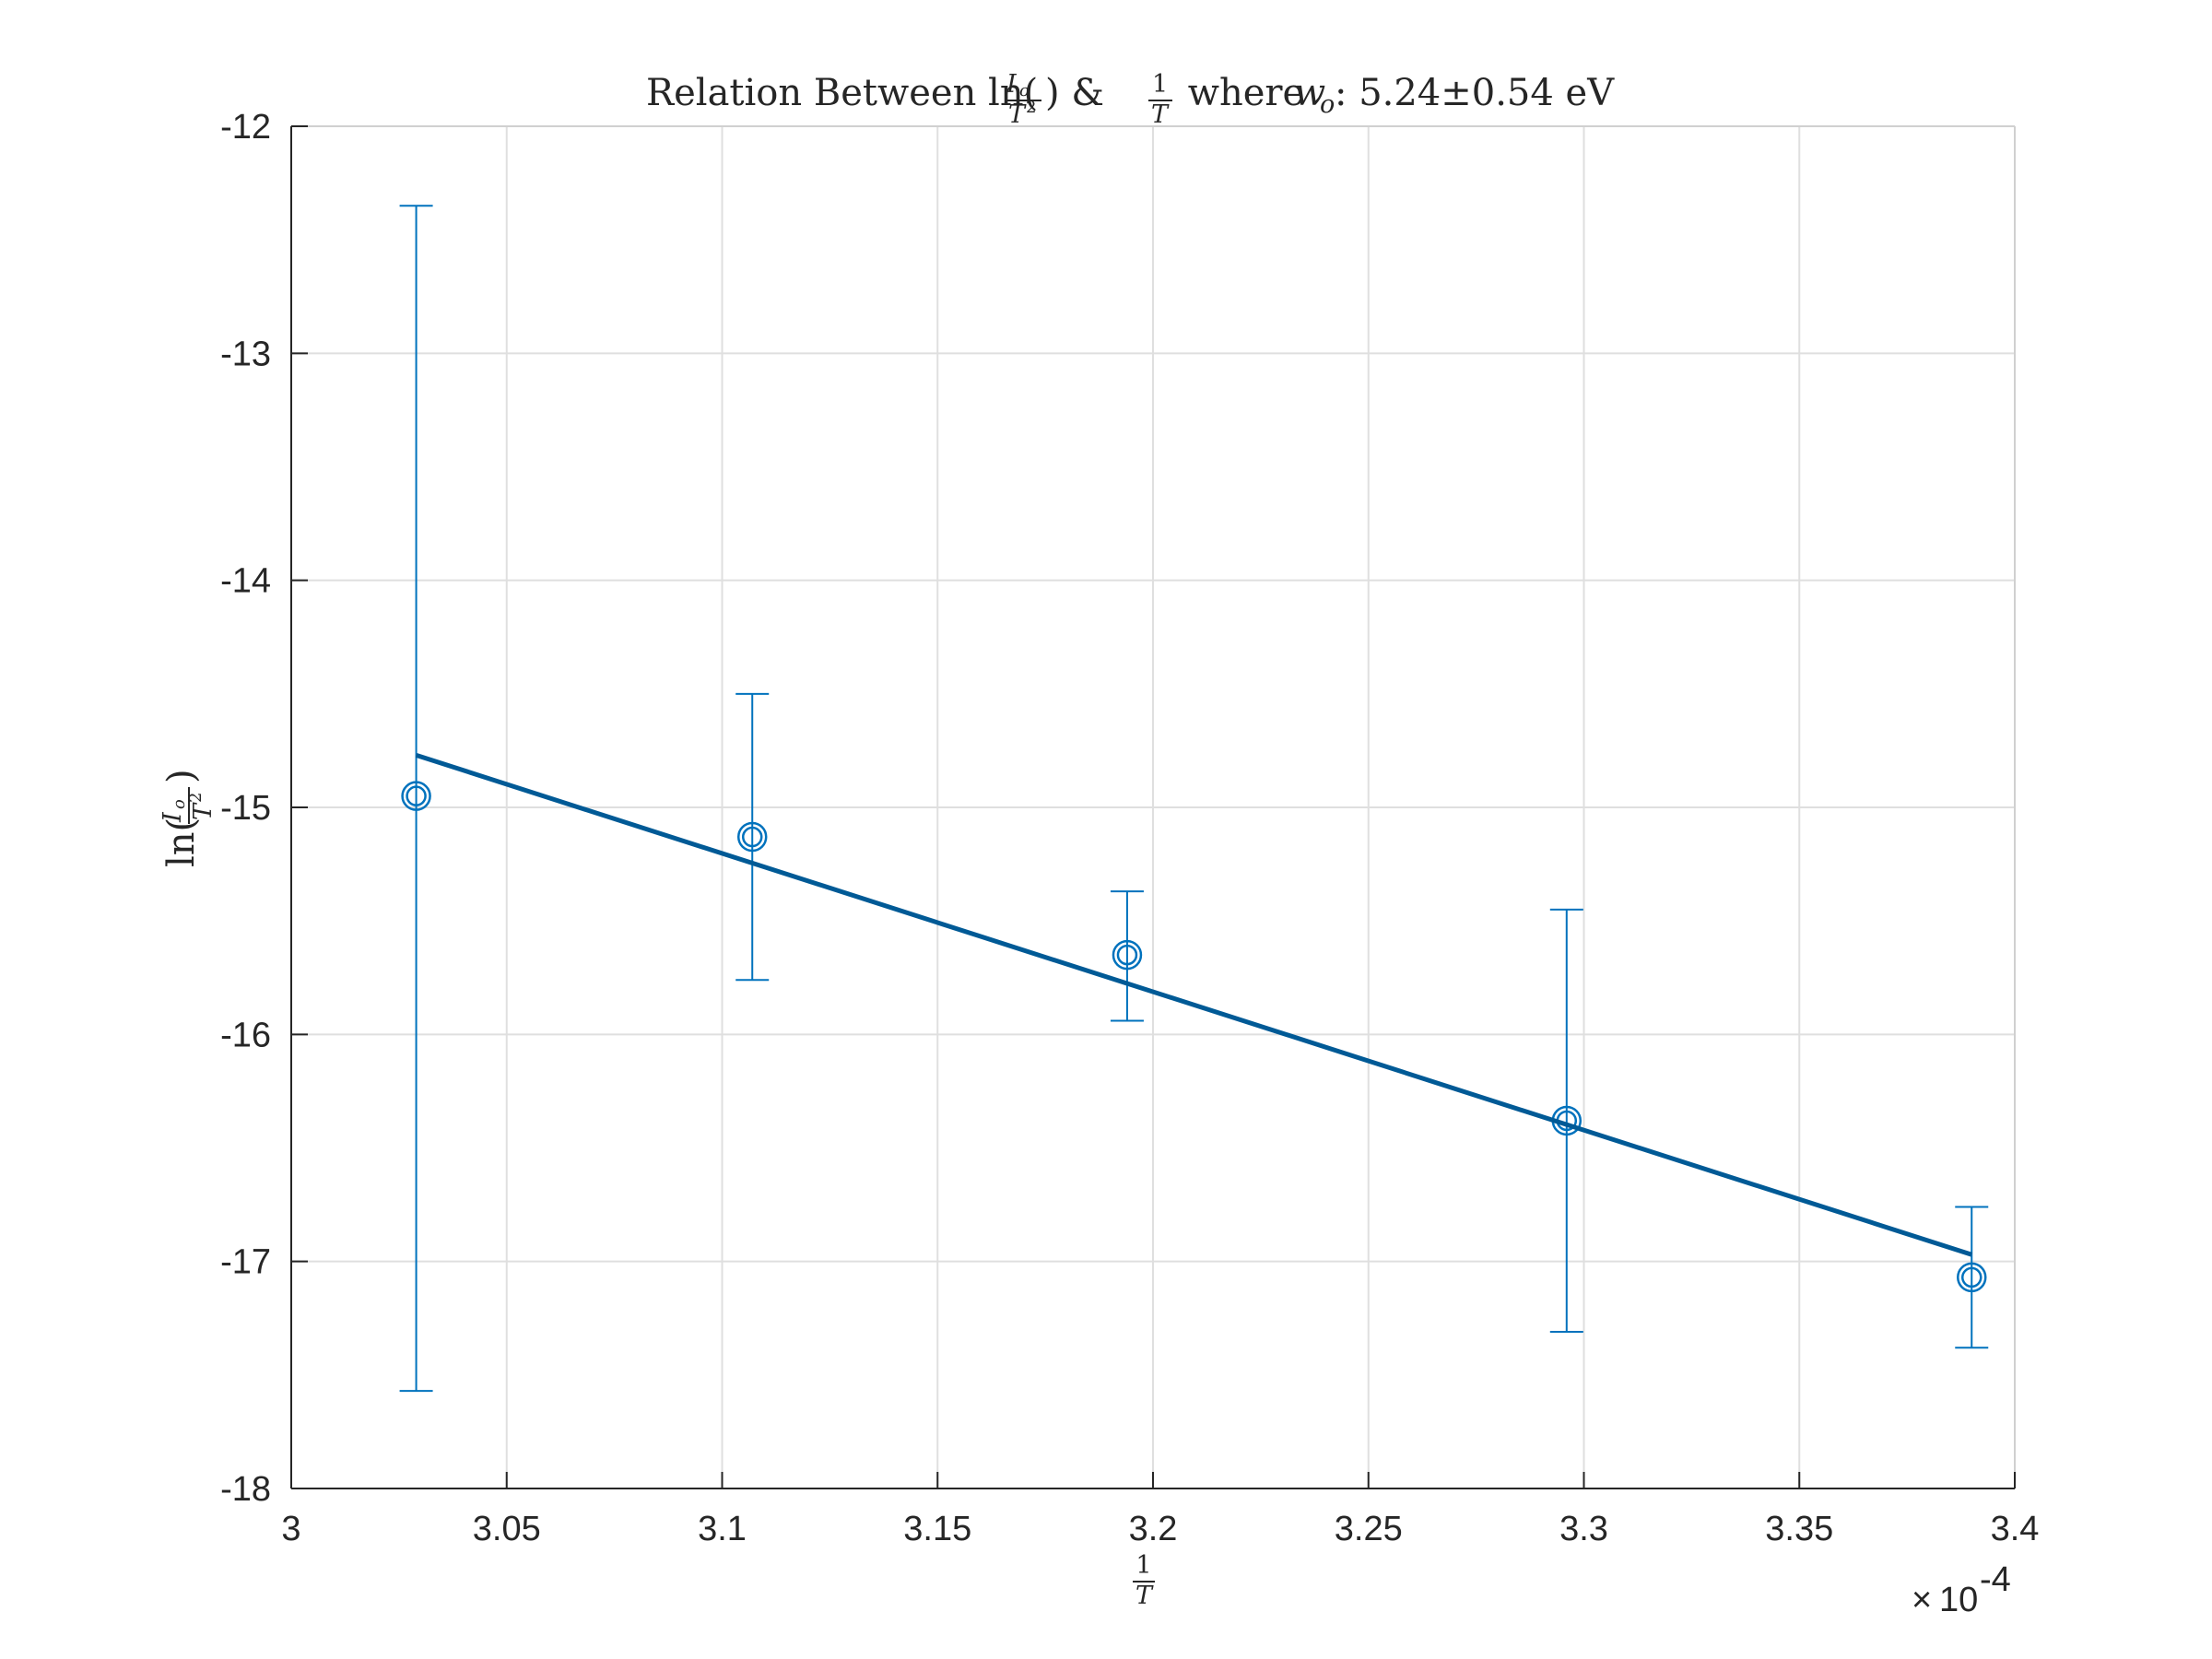 The image size is (2212, 1659). I want to click on title-y-numerator: I, so click(1012, 84).